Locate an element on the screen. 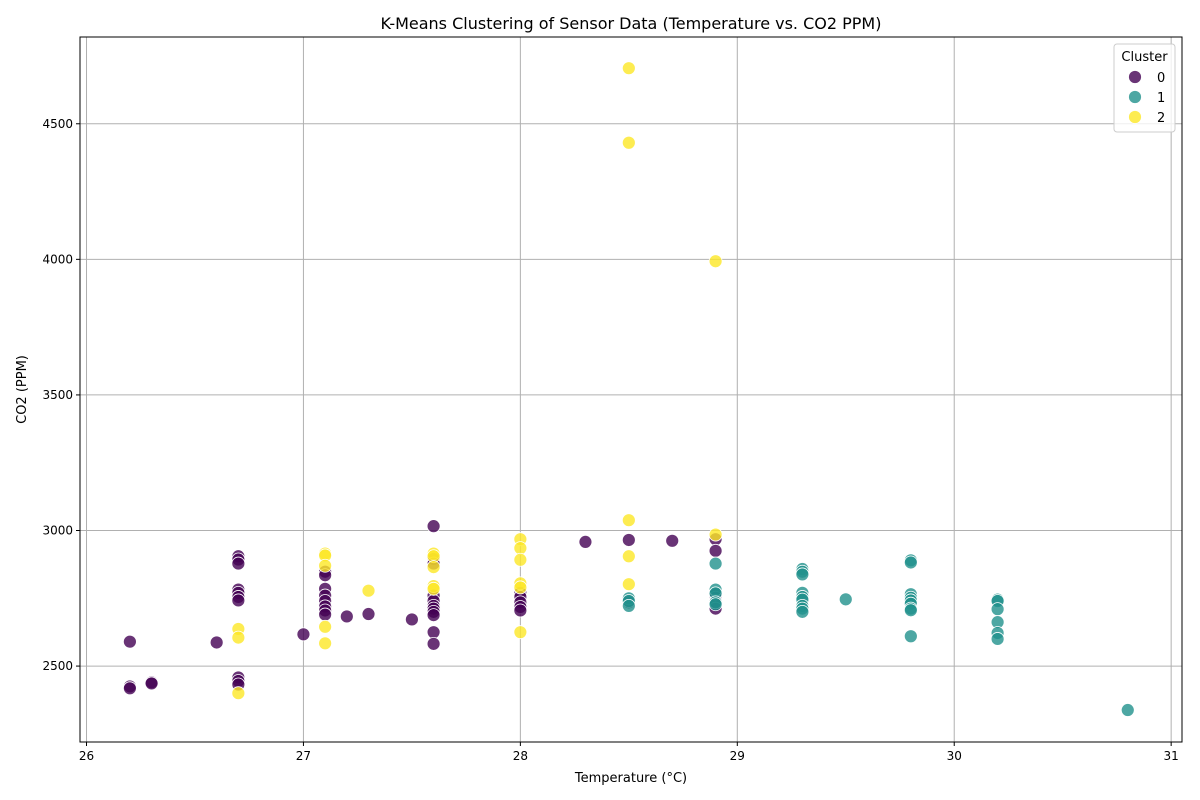 This screenshot has width=1200, height=800. y-tick-label: 2500 is located at coordinates (57, 666).